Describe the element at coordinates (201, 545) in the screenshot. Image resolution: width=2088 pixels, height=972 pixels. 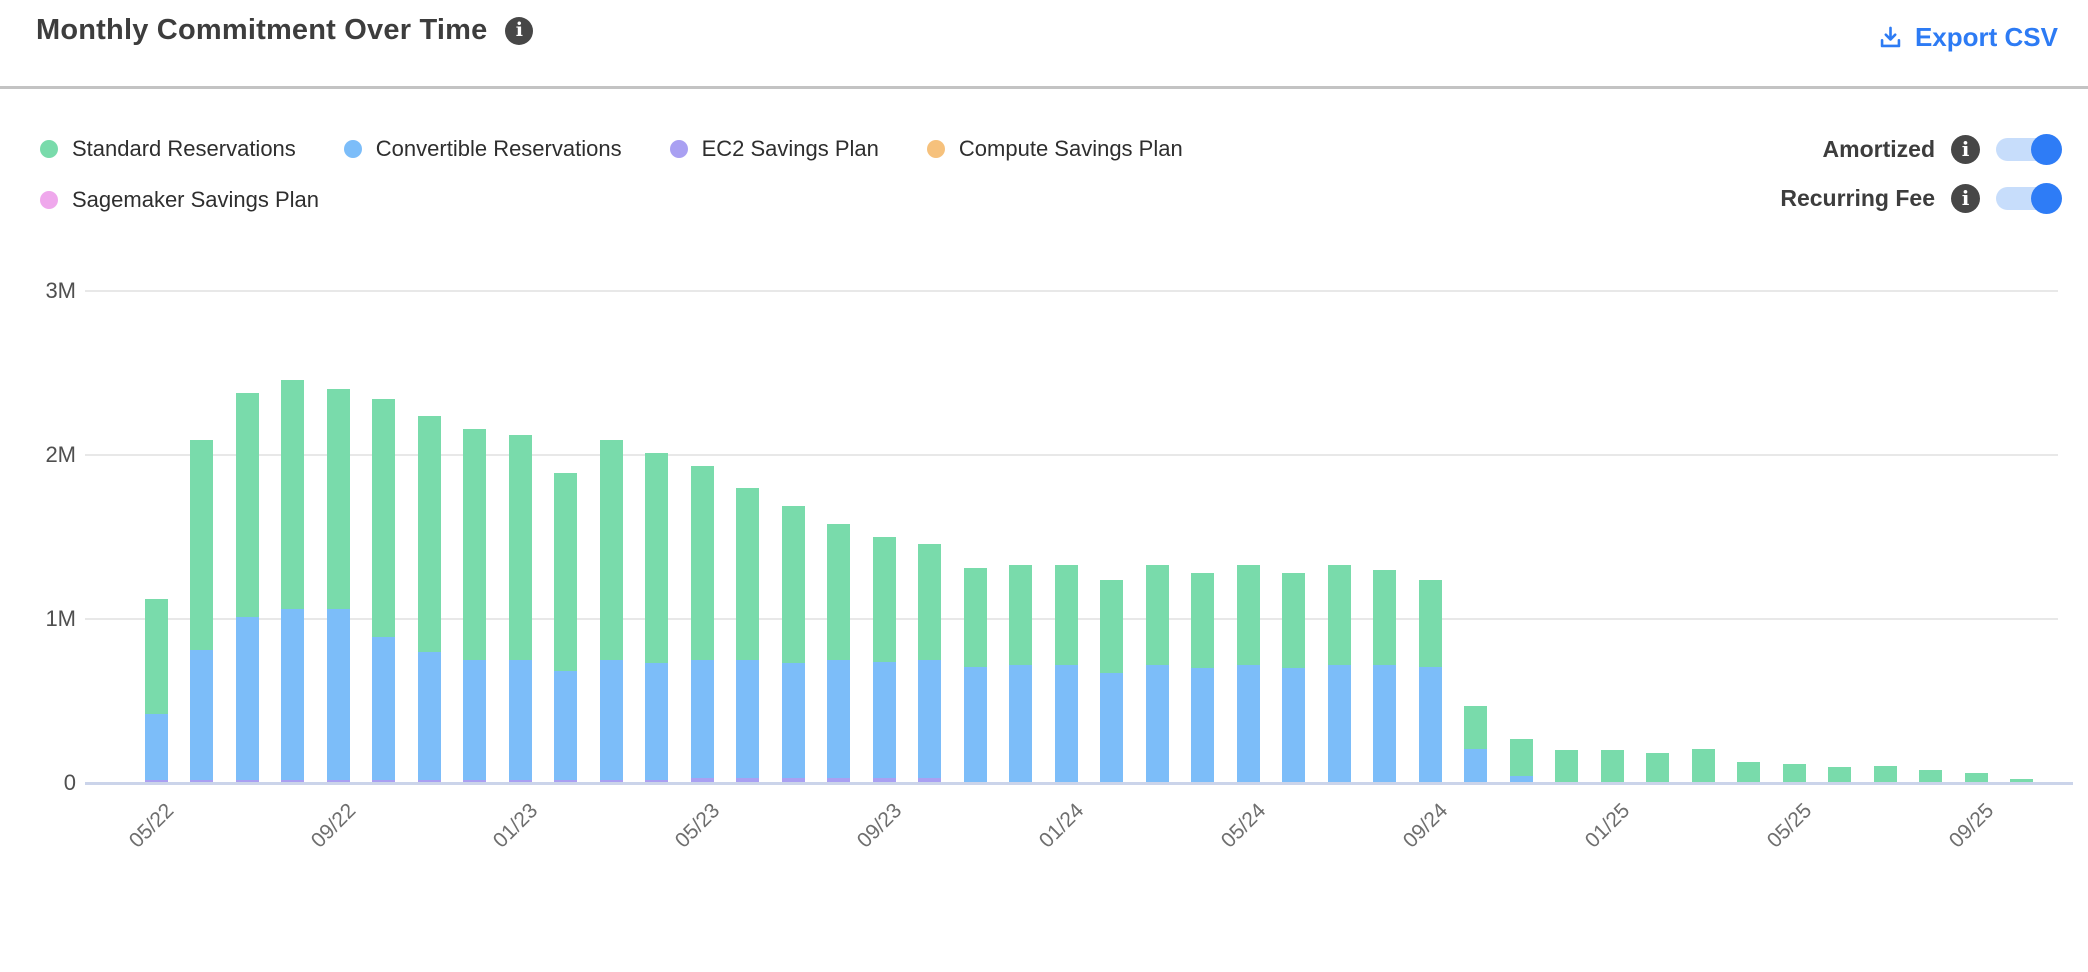
I see `bar-segment-standard-reservations-06/22` at that location.